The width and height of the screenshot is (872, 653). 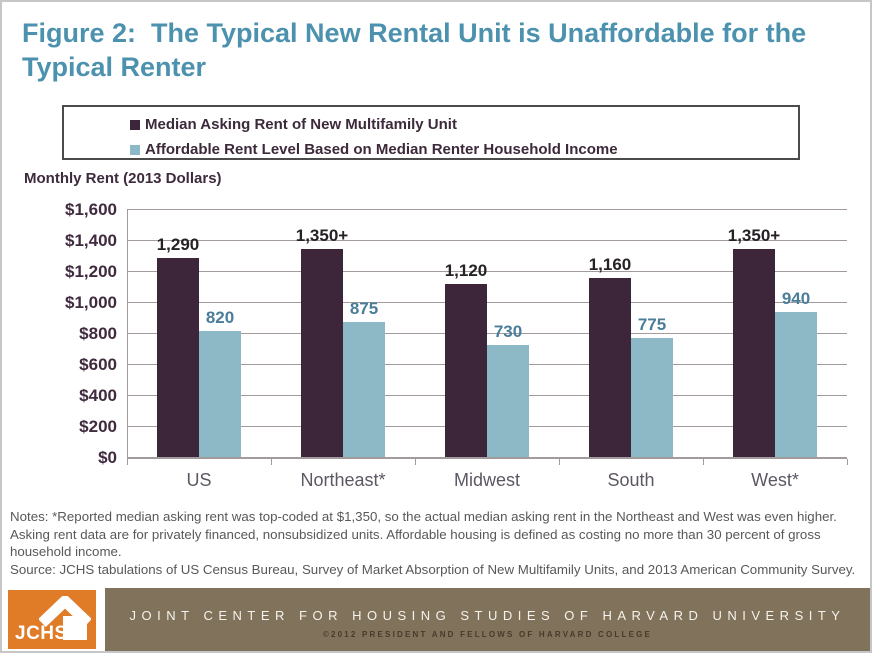 What do you see at coordinates (486, 480) in the screenshot?
I see `x-tick-label: Midwest` at bounding box center [486, 480].